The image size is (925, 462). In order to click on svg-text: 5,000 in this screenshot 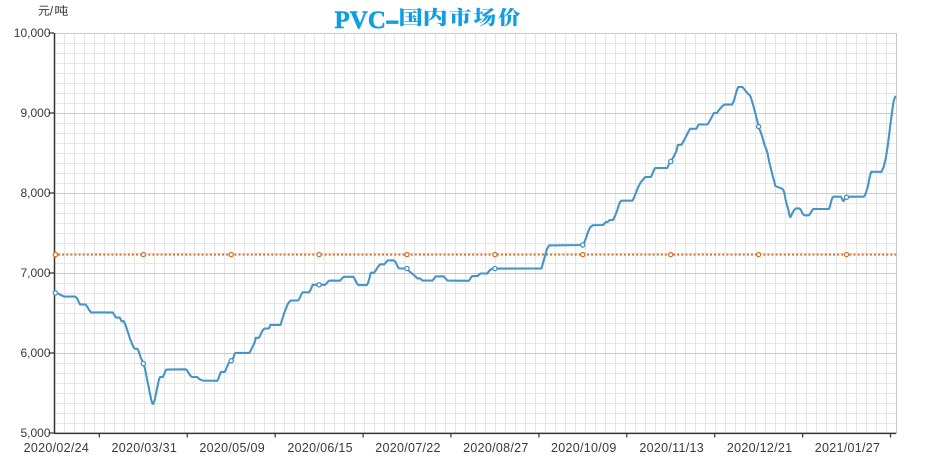, I will do `click(35, 433)`.